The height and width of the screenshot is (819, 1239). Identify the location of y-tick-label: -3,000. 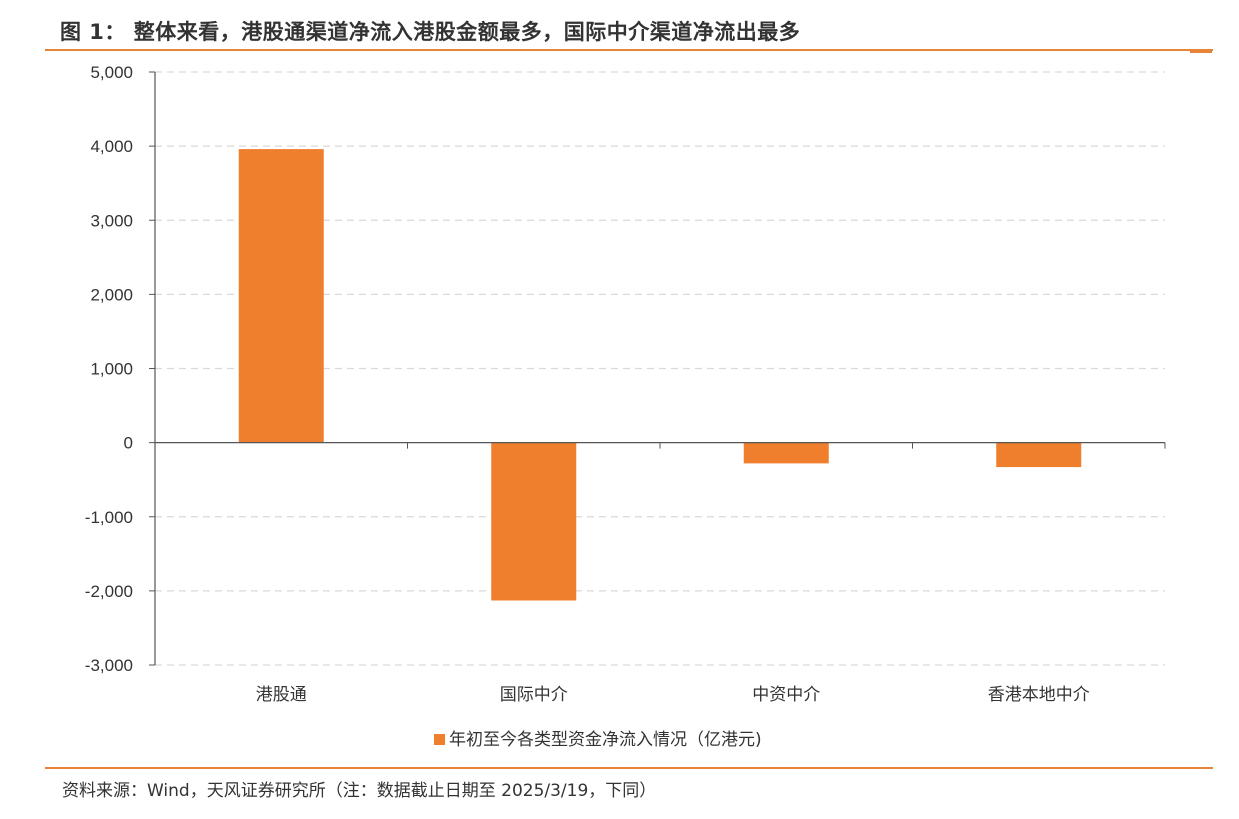
(109, 665).